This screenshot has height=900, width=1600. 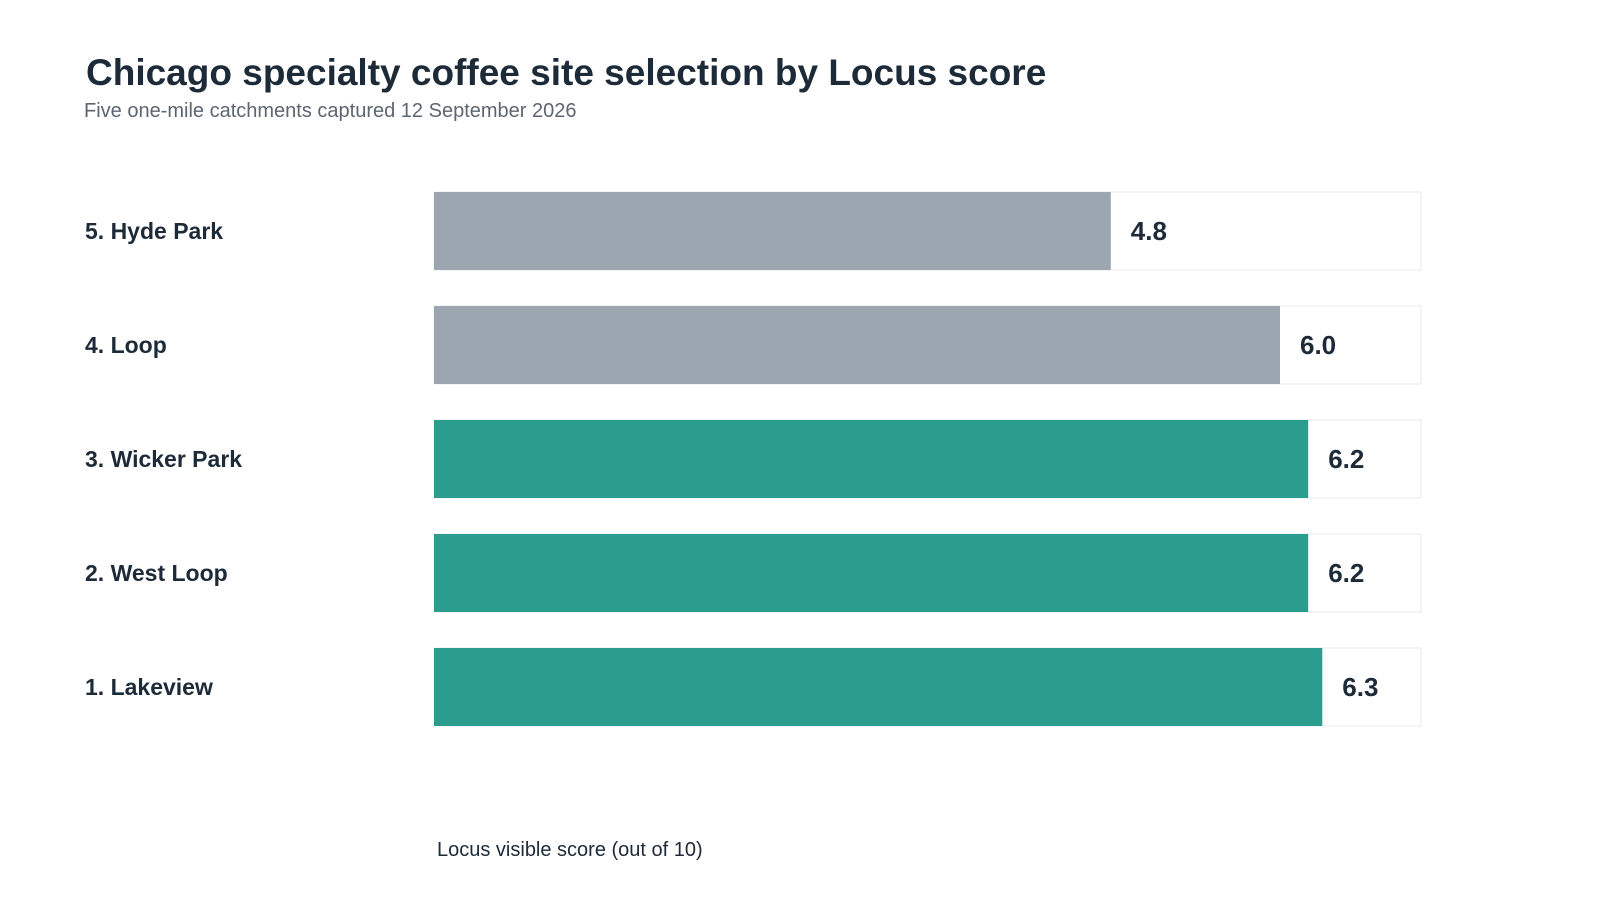 What do you see at coordinates (156, 573) in the screenshot?
I see `category-label: 2. West Loop` at bounding box center [156, 573].